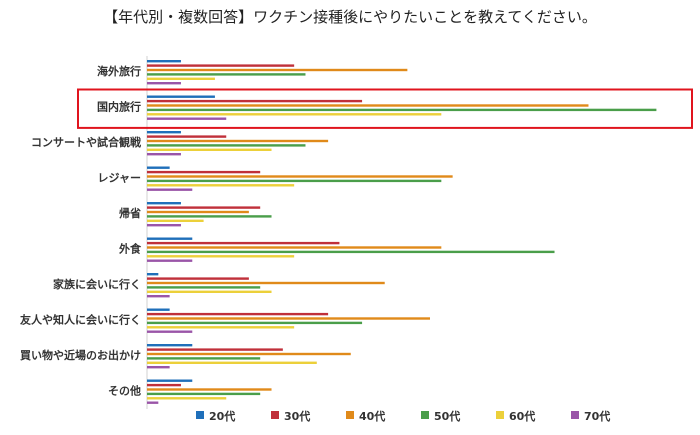 The width and height of the screenshot is (700, 435). What do you see at coordinates (222, 416) in the screenshot?
I see `legend-label: 20代` at bounding box center [222, 416].